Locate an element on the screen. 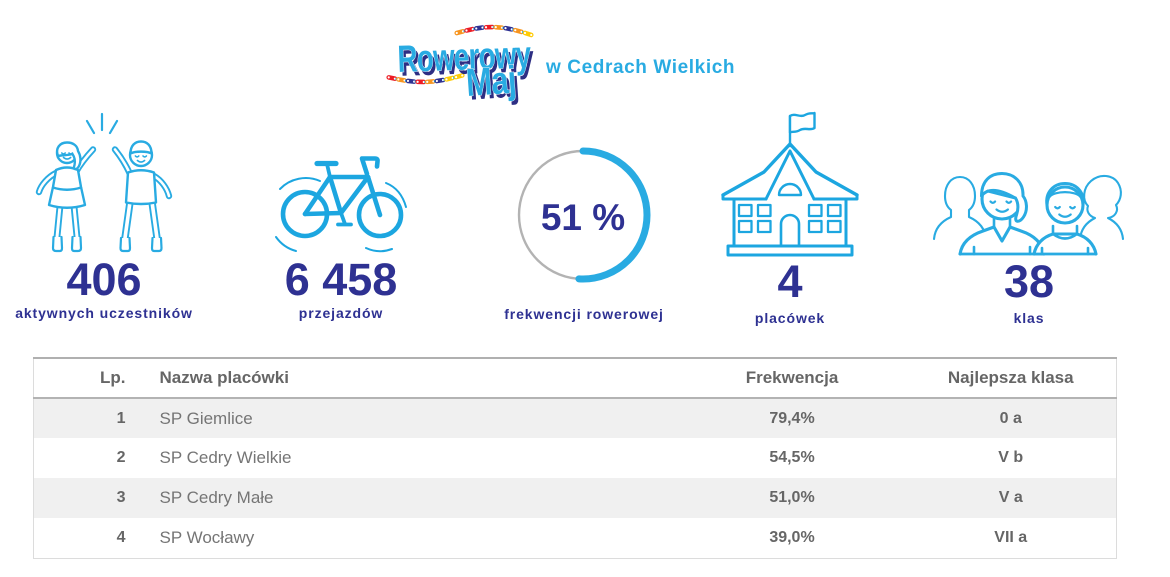 Image resolution: width=1170 pixels, height=577 pixels. stat-label-rides: przejazdów is located at coordinates (341, 313).